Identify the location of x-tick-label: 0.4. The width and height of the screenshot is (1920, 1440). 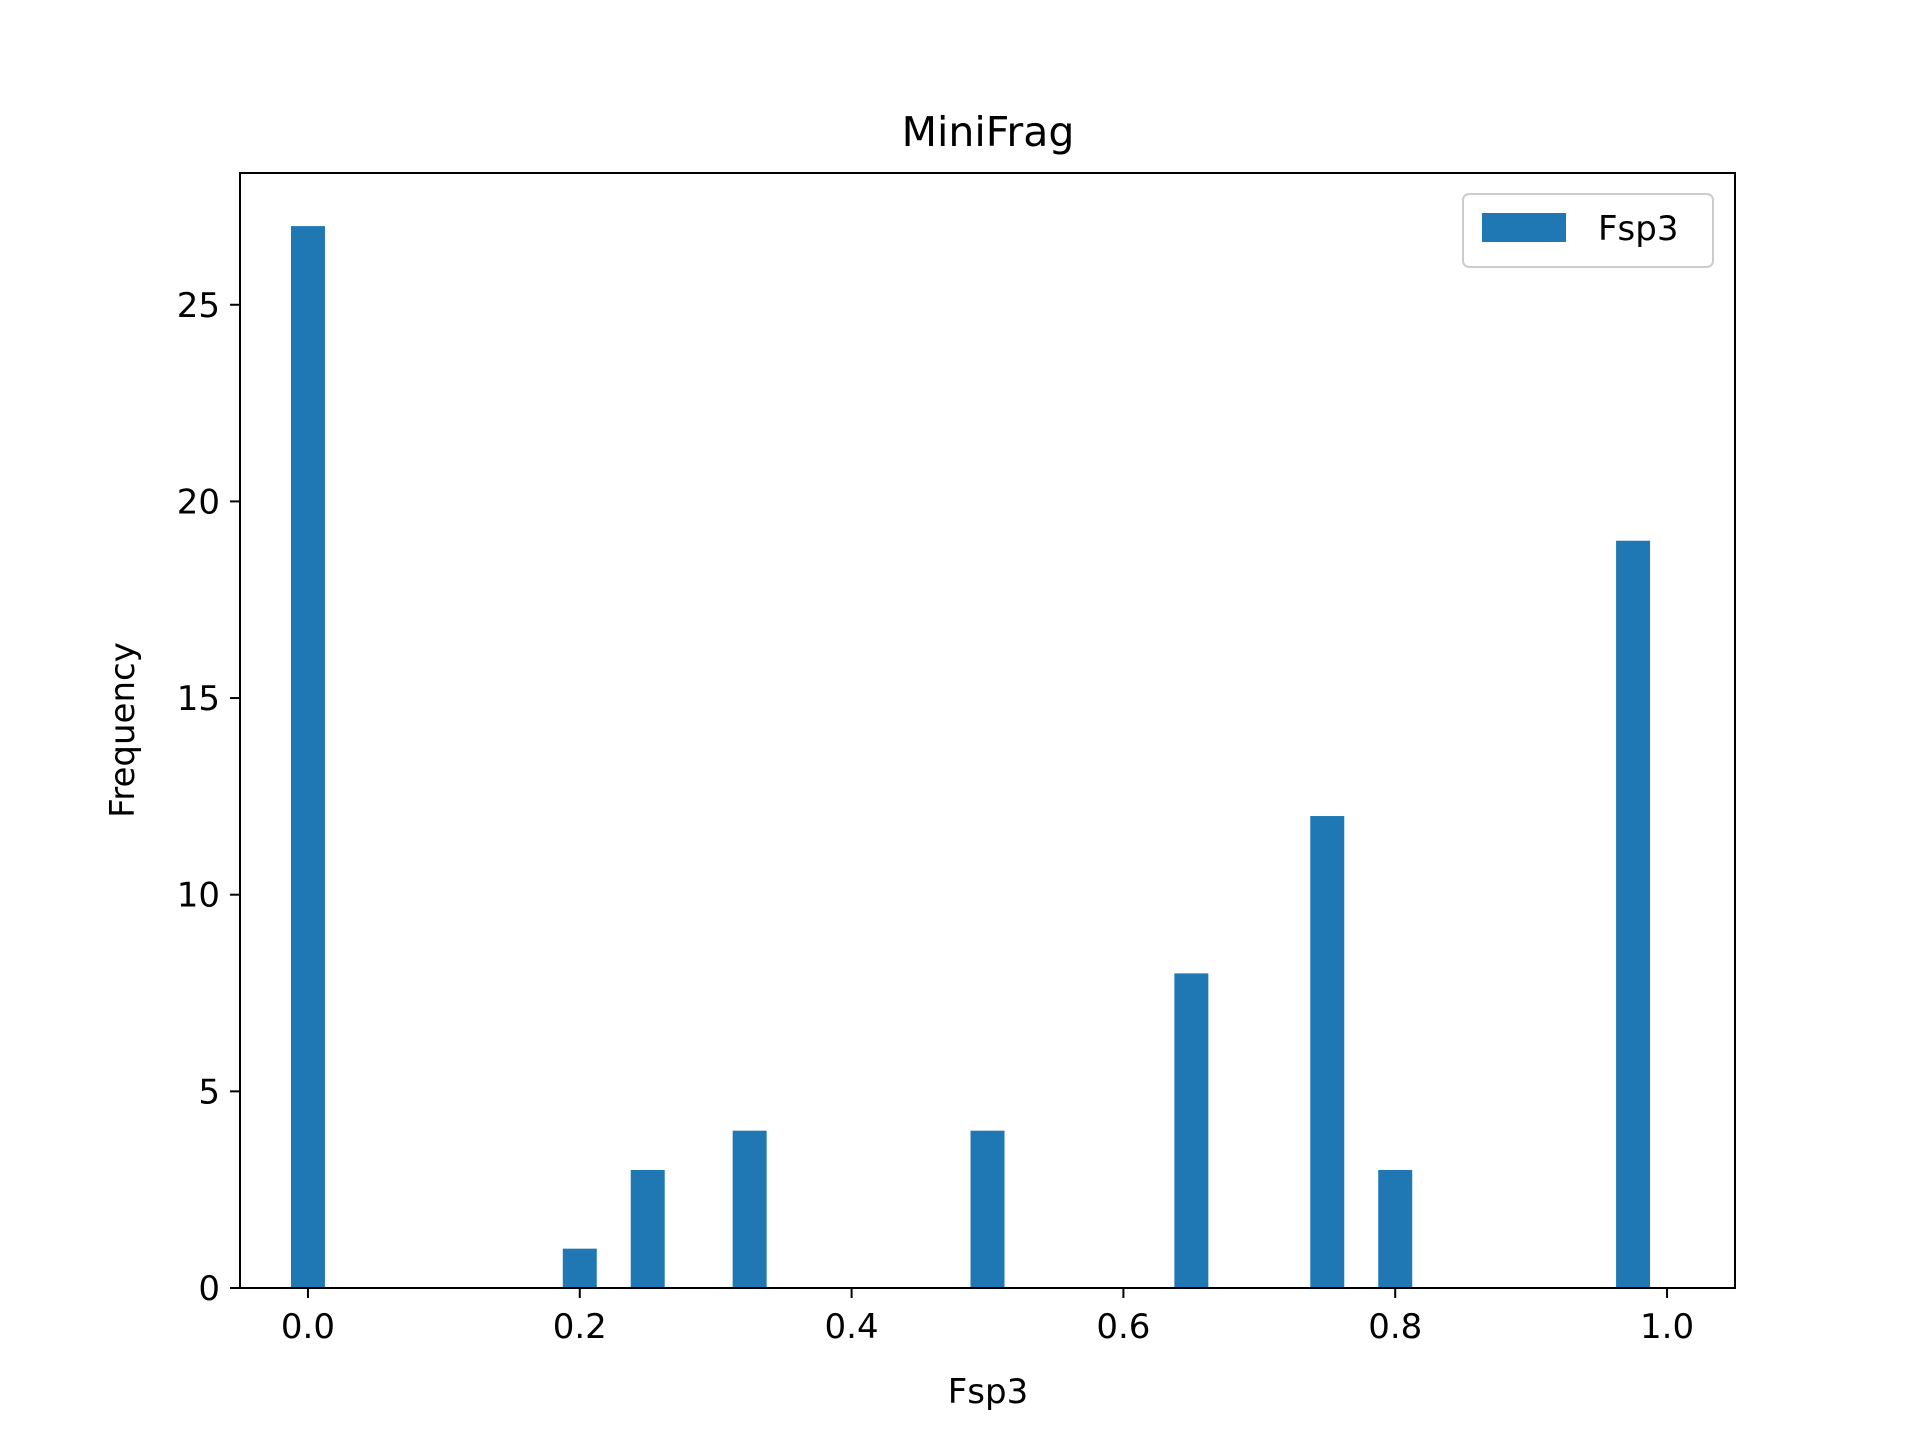
(852, 1327).